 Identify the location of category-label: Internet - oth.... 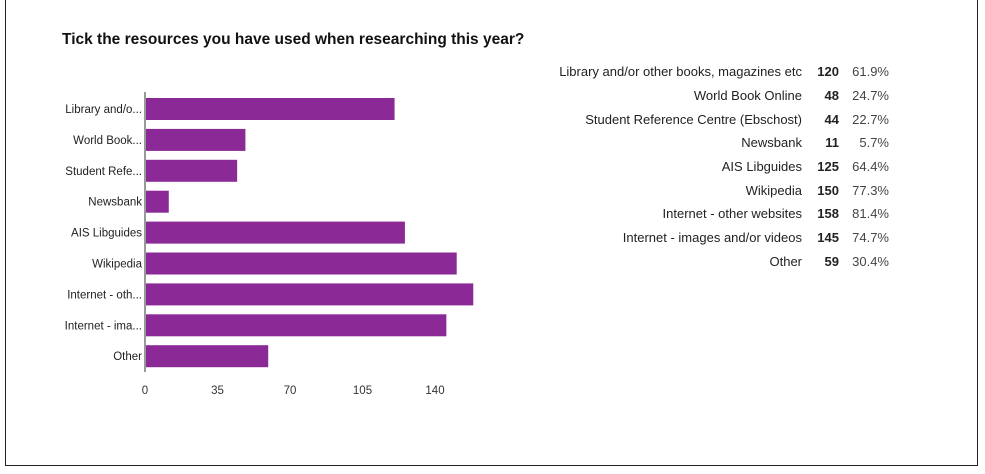
(104, 295).